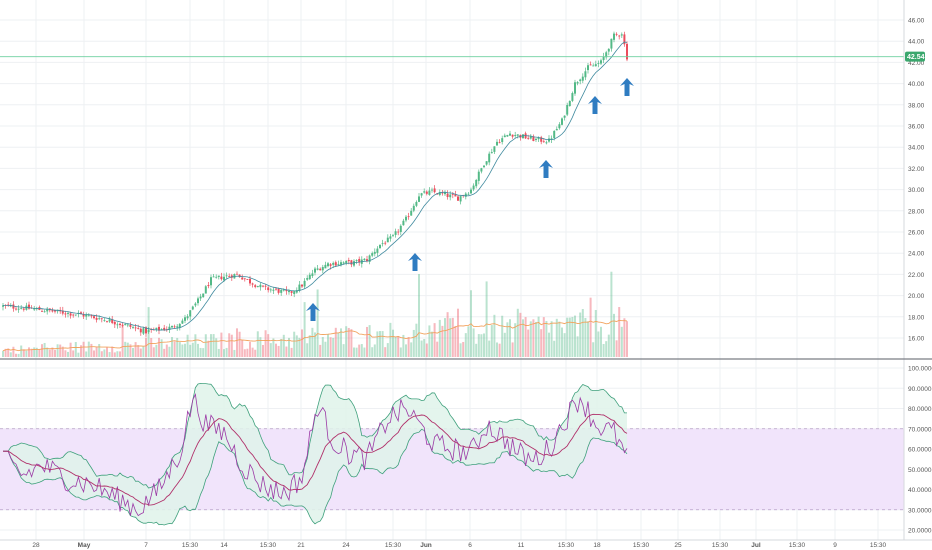  Describe the element at coordinates (301, 545) in the screenshot. I see `time-axis-label: 21` at that location.